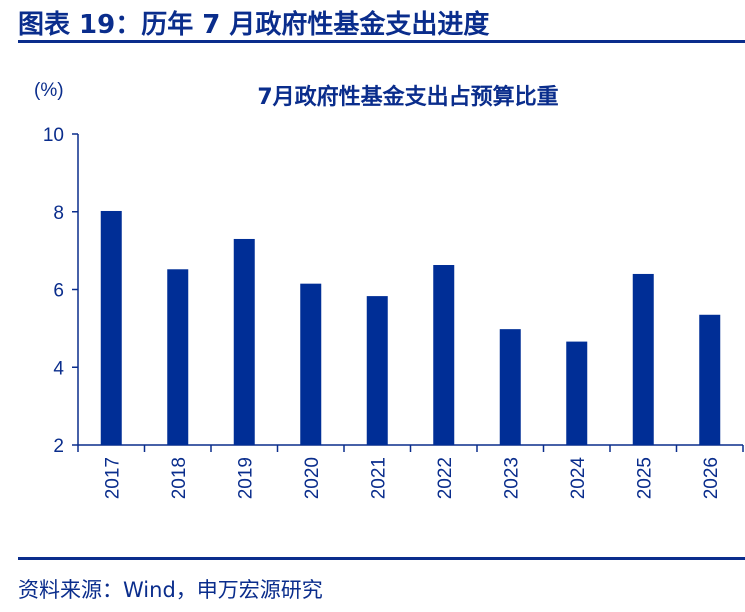 The width and height of the screenshot is (745, 612). Describe the element at coordinates (378, 478) in the screenshot. I see `x-tick-label: 2021` at that location.